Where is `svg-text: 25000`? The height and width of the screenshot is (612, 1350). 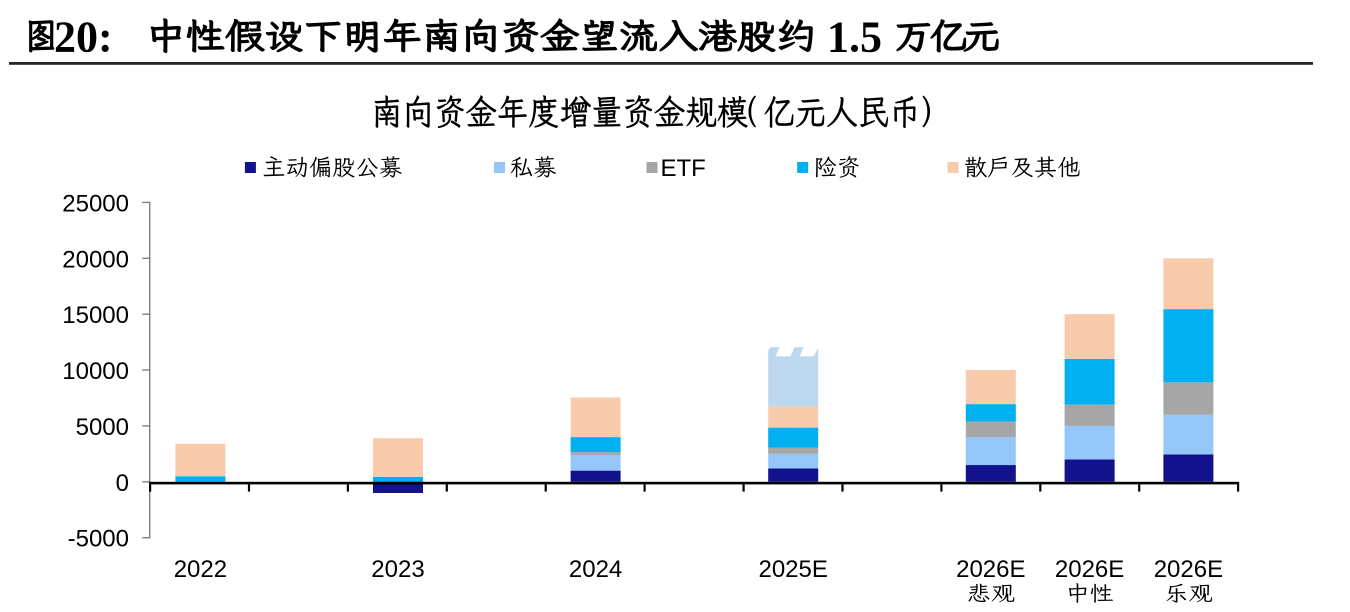
svg-text: 25000 is located at coordinates (95, 203).